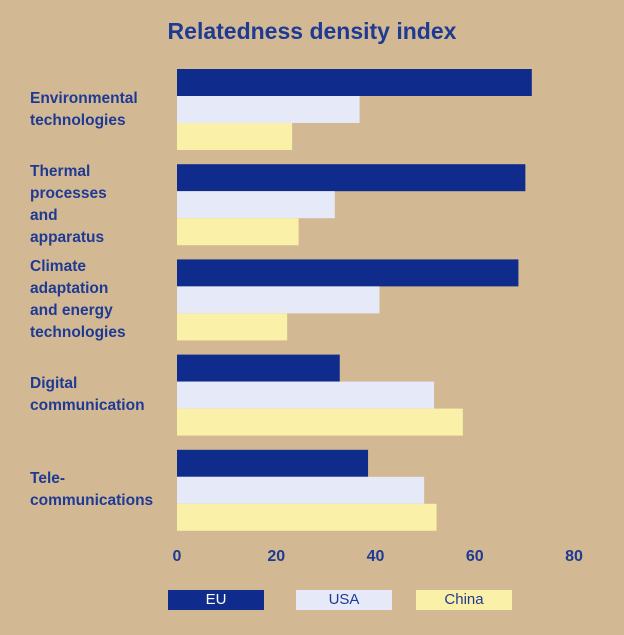  I want to click on legend-swatch-eu, so click(216, 600).